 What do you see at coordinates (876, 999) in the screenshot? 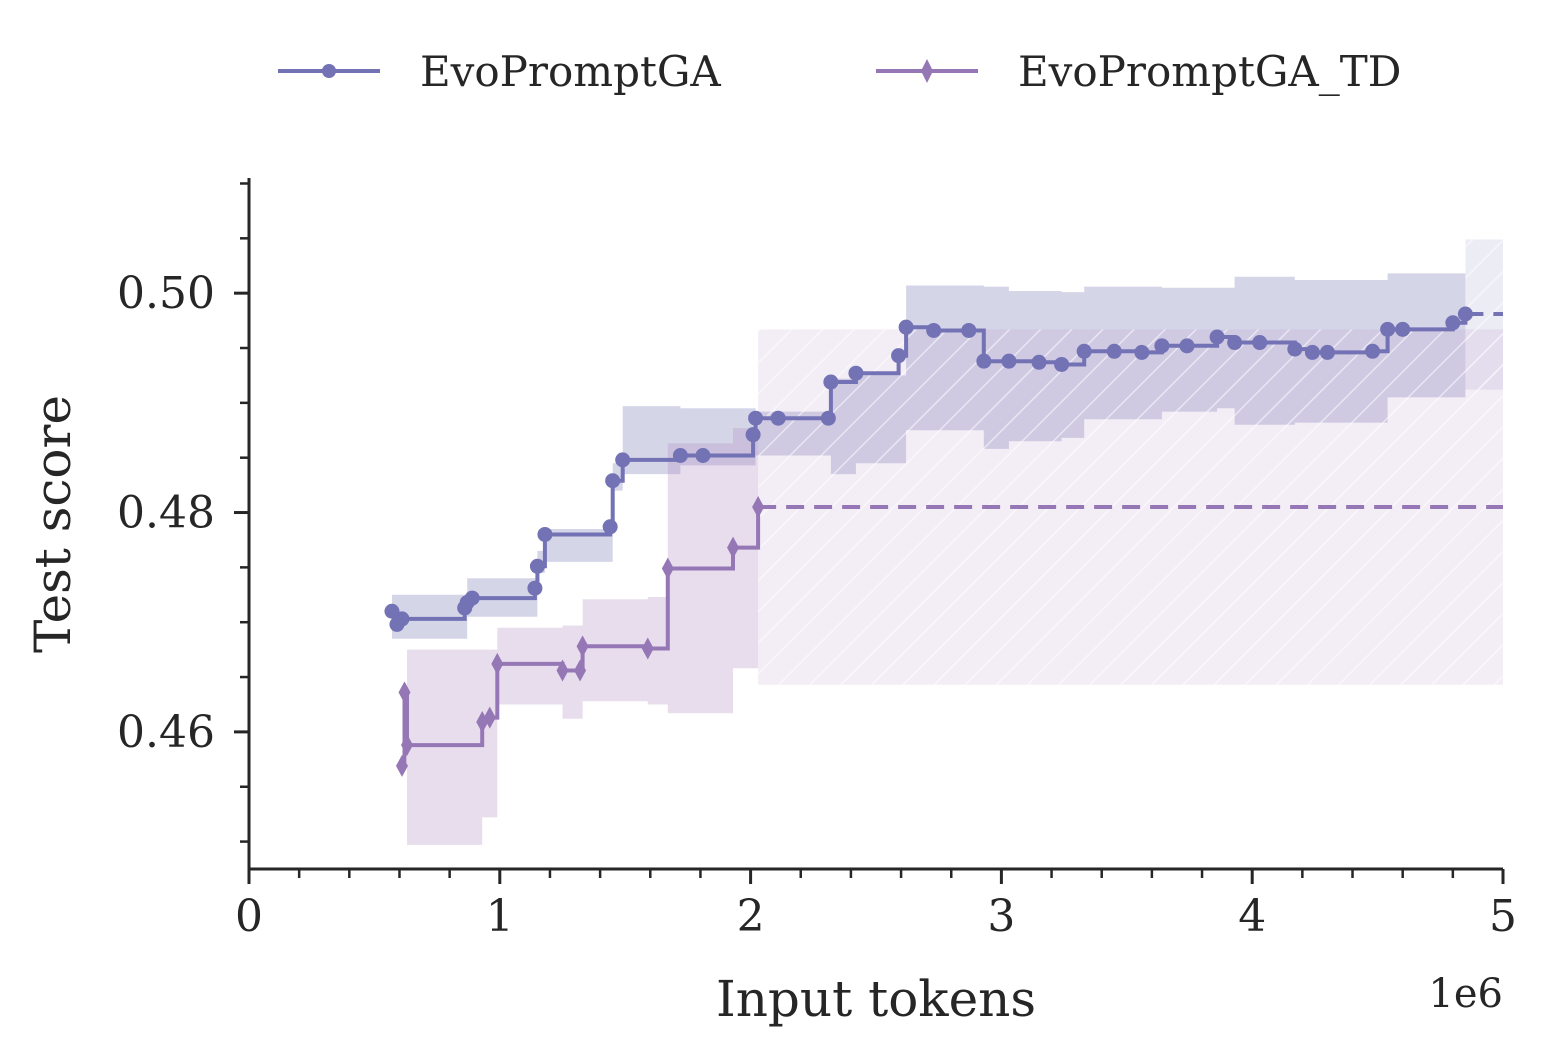
I see `x-axis-title: Input tokens` at bounding box center [876, 999].